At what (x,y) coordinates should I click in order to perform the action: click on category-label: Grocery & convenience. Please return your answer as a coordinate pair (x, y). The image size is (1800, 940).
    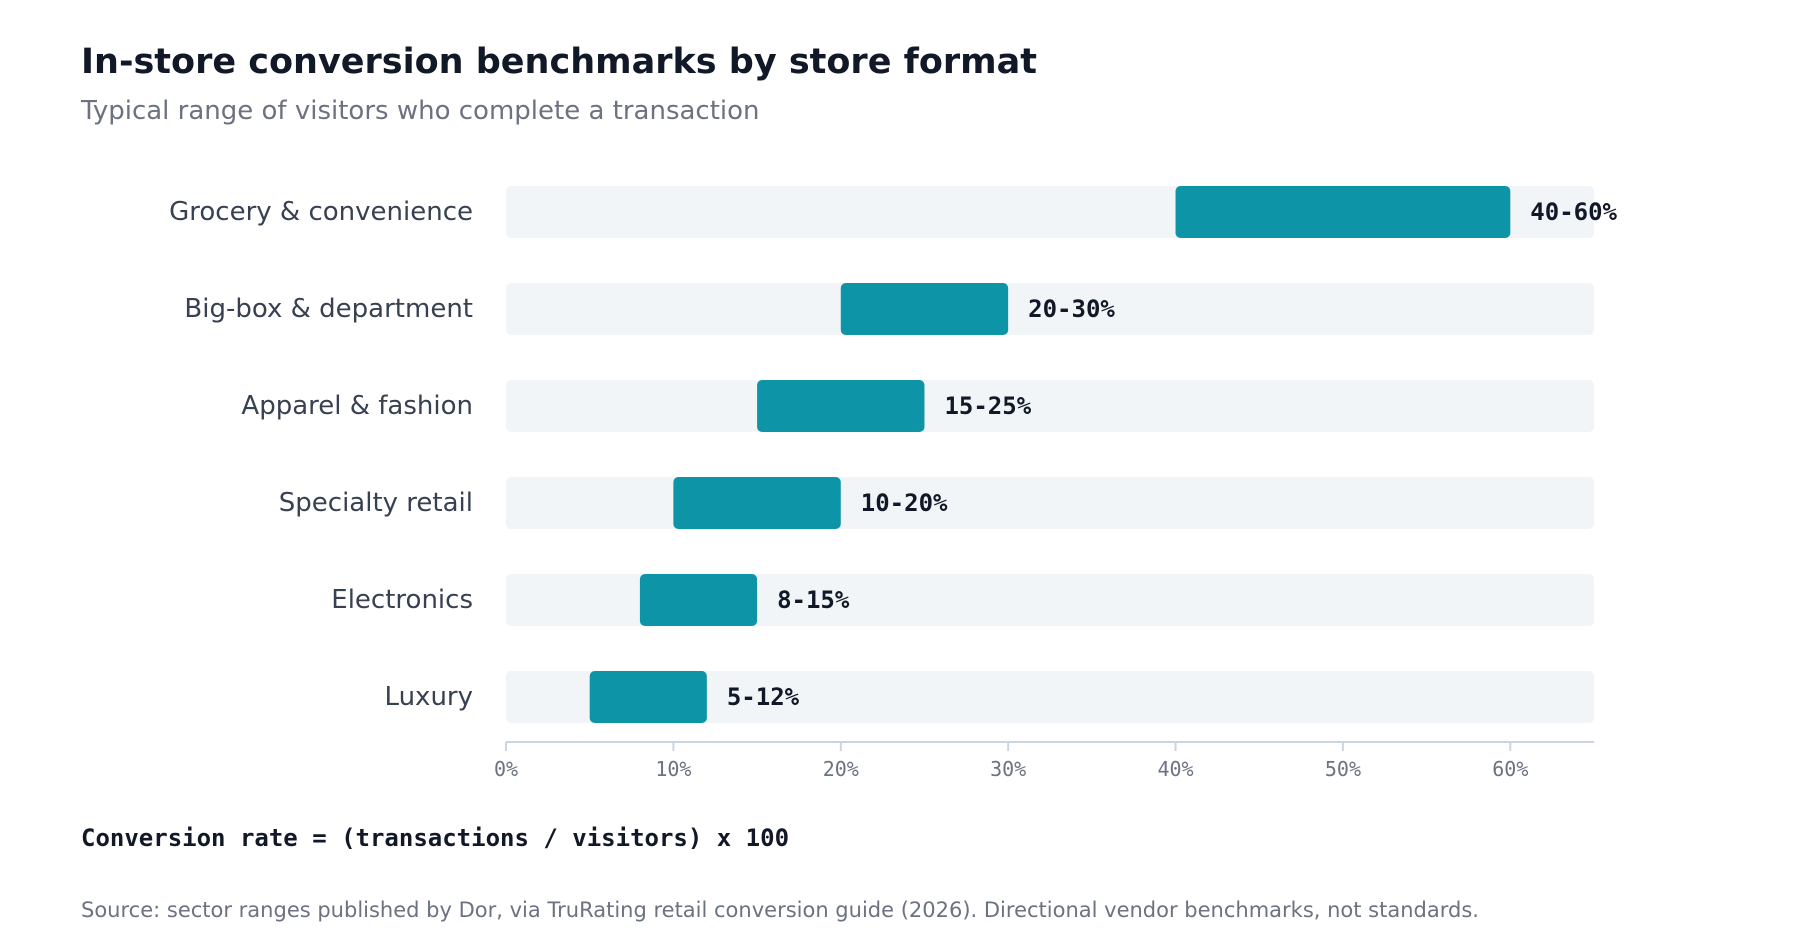
    Looking at the image, I should click on (321, 212).